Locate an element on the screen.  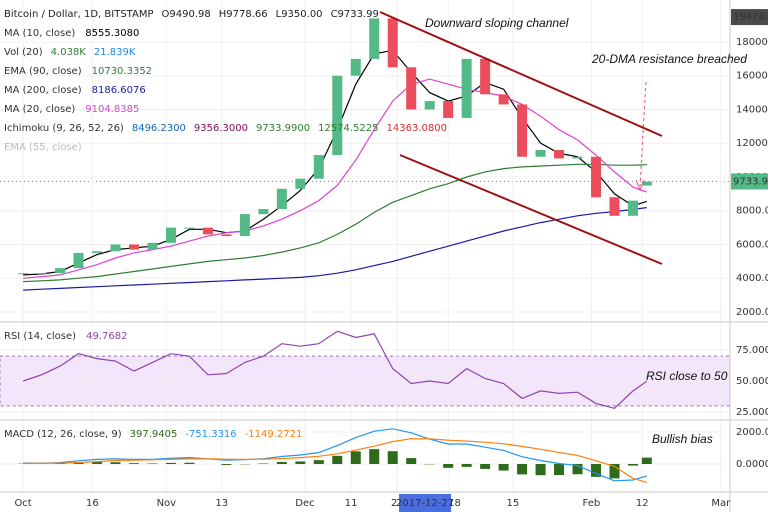
crosshair-date: 2017-12-27 is located at coordinates (425, 503).